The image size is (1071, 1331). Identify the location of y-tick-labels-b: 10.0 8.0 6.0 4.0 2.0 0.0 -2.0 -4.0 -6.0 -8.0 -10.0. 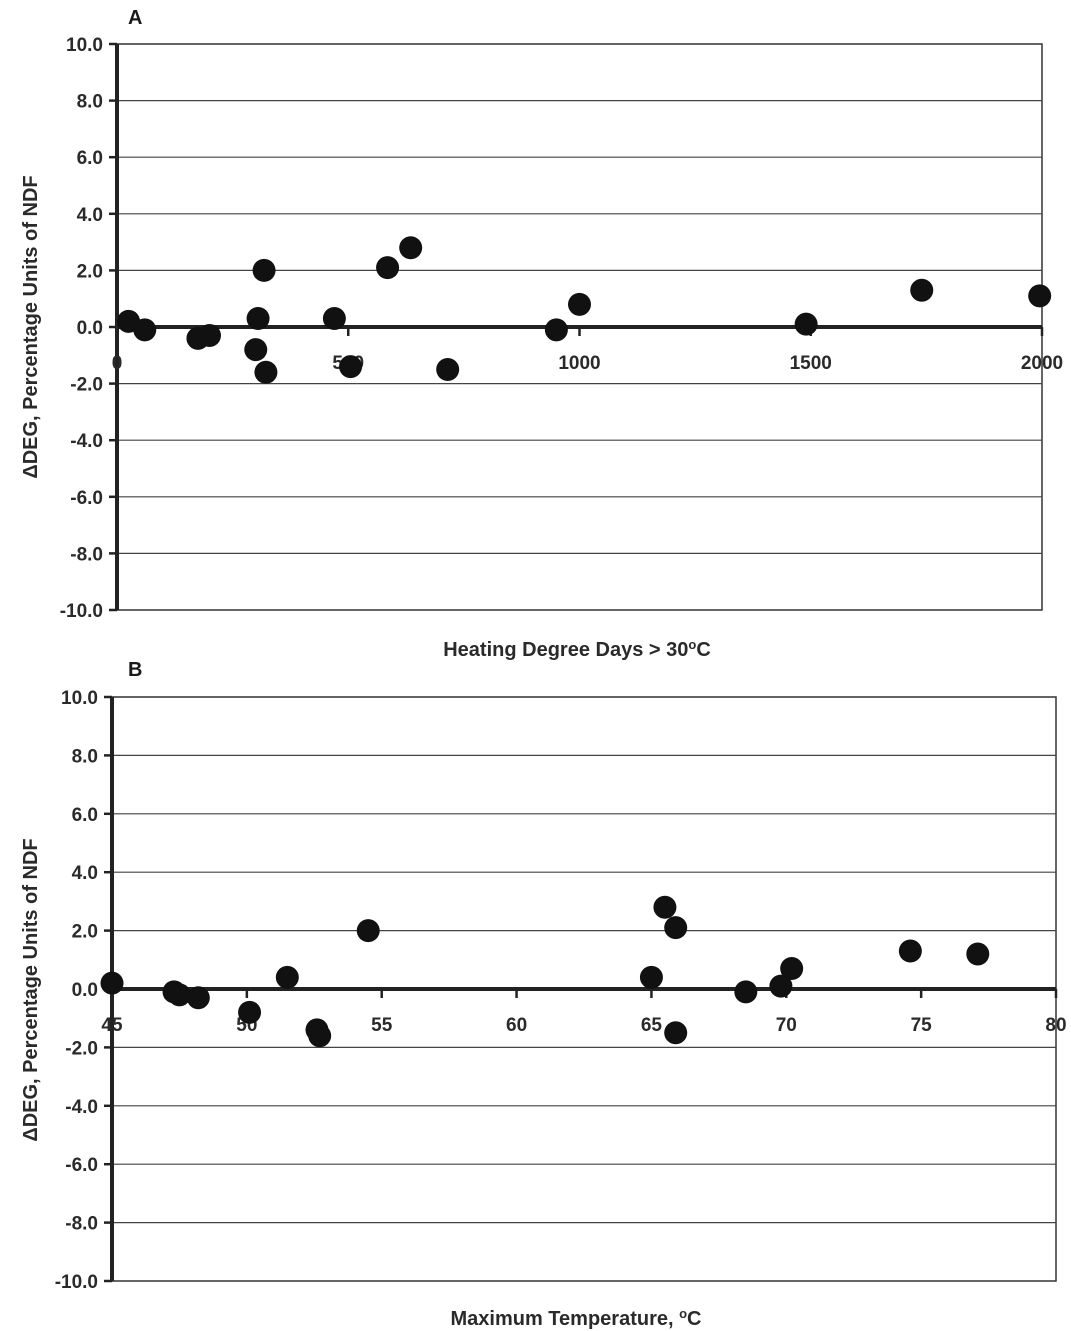
(83, 990).